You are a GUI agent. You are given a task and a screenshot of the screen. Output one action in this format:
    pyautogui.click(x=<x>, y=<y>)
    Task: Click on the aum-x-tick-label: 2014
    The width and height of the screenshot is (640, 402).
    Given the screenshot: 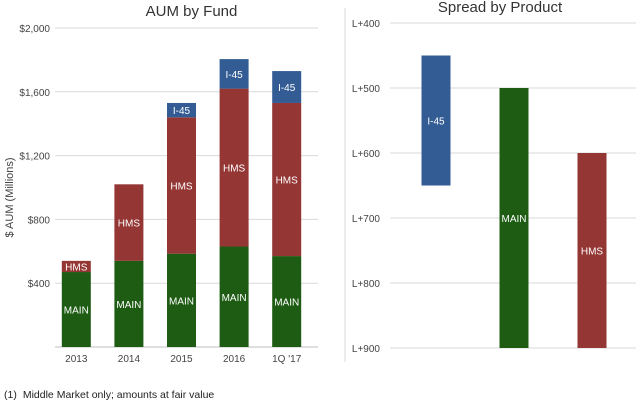 What is the action you would take?
    pyautogui.click(x=129, y=359)
    